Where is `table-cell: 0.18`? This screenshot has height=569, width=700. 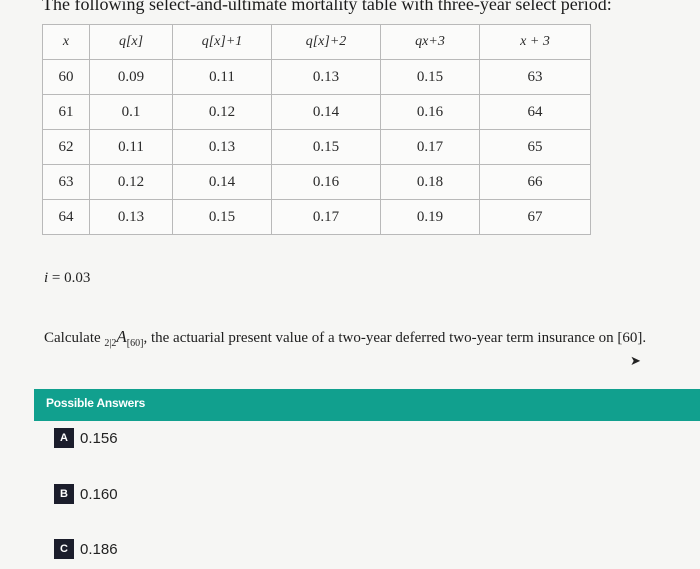
table-cell: 0.18 is located at coordinates (430, 182).